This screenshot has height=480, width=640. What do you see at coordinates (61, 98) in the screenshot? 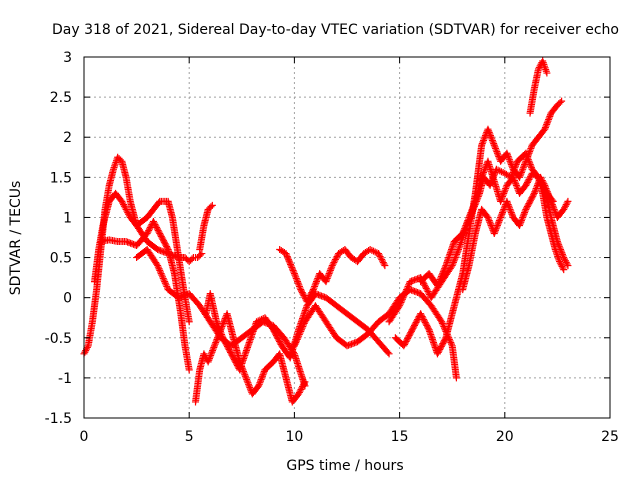
I see `y-tick-label: 2.5` at bounding box center [61, 98].